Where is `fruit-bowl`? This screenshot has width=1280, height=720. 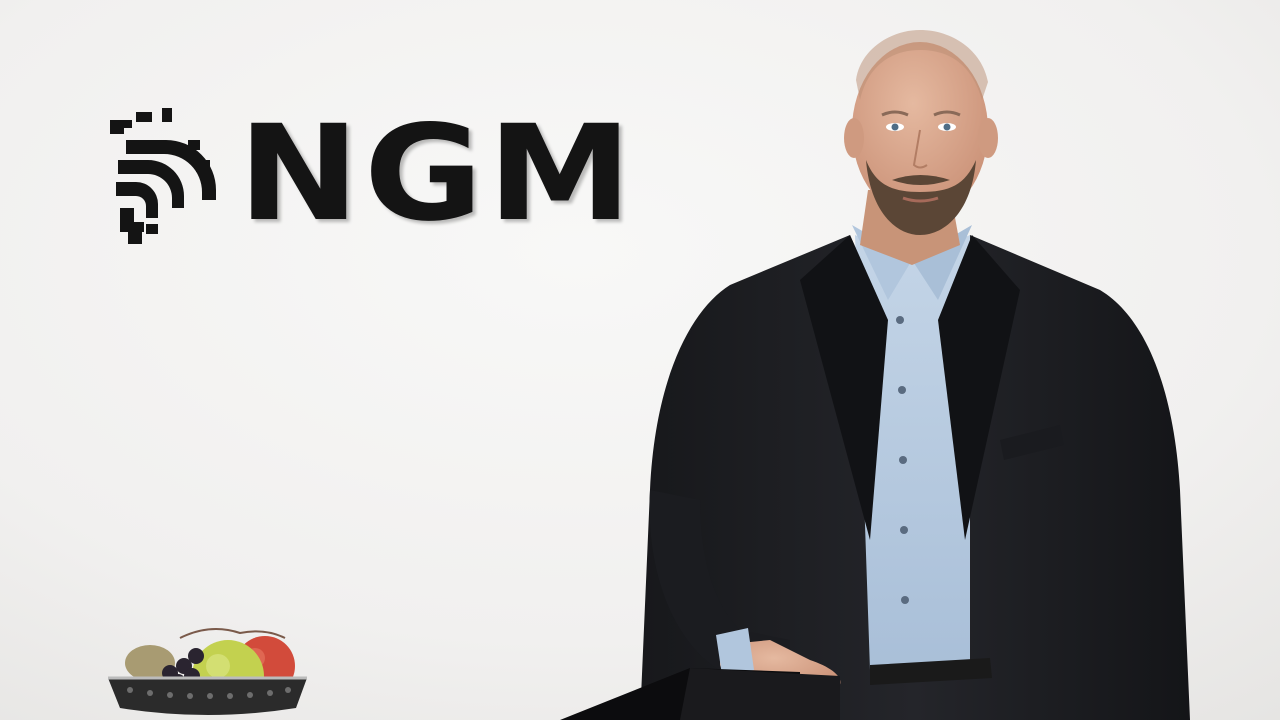
fruit-bowl is located at coordinates (207, 671).